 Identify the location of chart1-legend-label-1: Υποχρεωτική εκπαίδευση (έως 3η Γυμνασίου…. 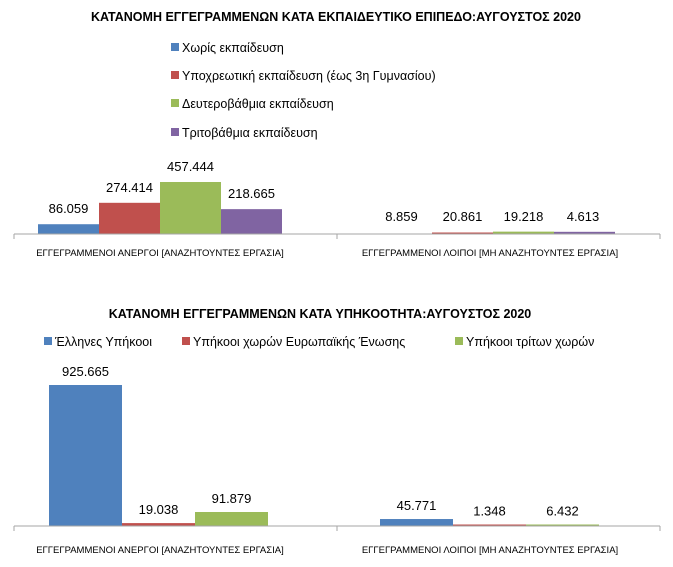
(309, 76).